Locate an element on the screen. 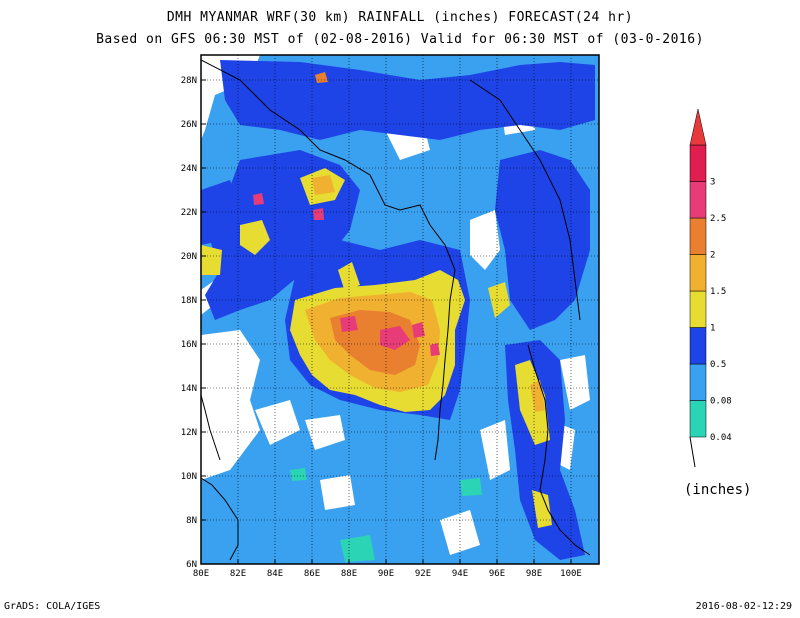  lon-tick-label: 98E is located at coordinates (534, 574).